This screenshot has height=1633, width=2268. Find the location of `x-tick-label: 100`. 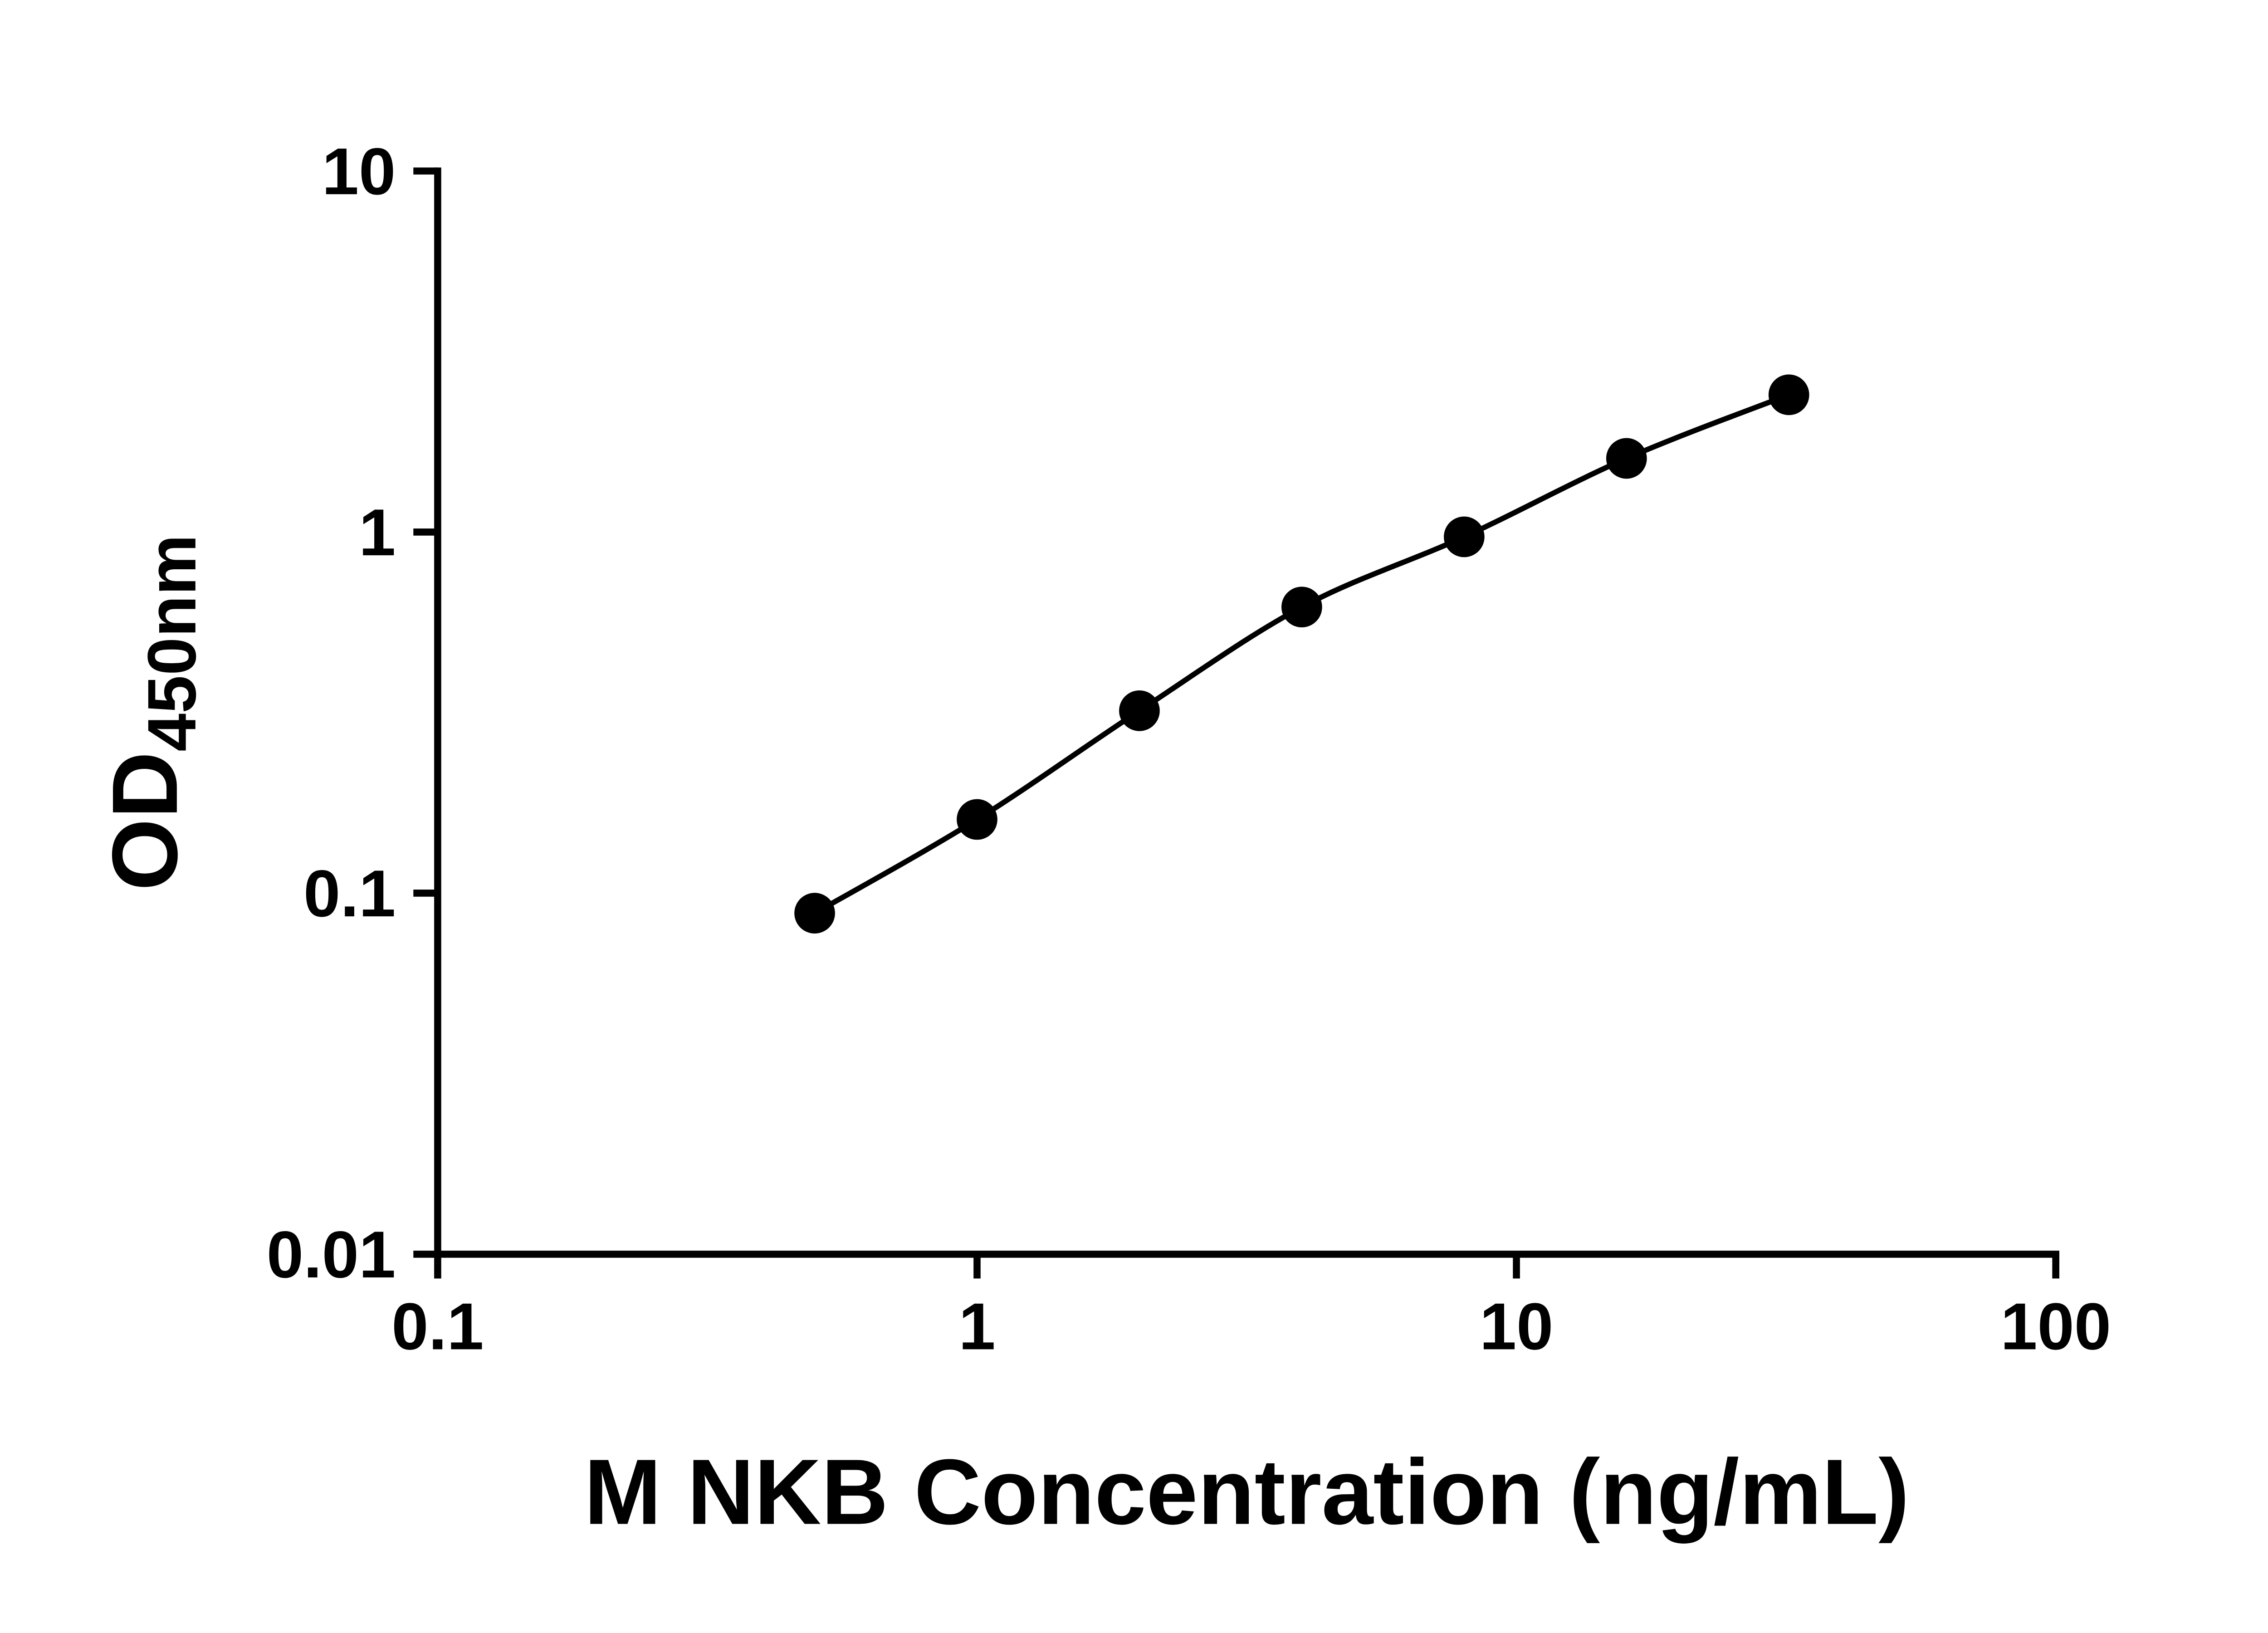

x-tick-label: 100 is located at coordinates (2056, 1326).